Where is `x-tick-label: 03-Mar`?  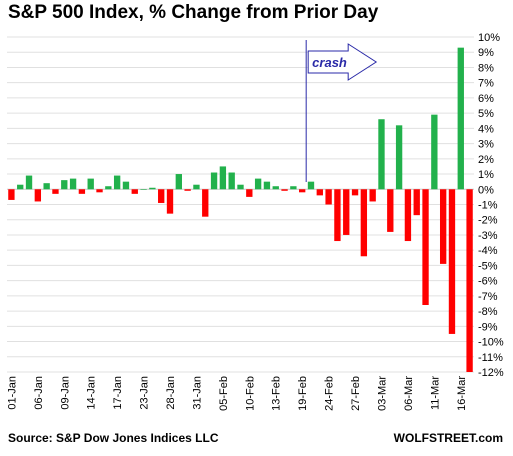 x-tick-label: 03-Mar is located at coordinates (382, 393).